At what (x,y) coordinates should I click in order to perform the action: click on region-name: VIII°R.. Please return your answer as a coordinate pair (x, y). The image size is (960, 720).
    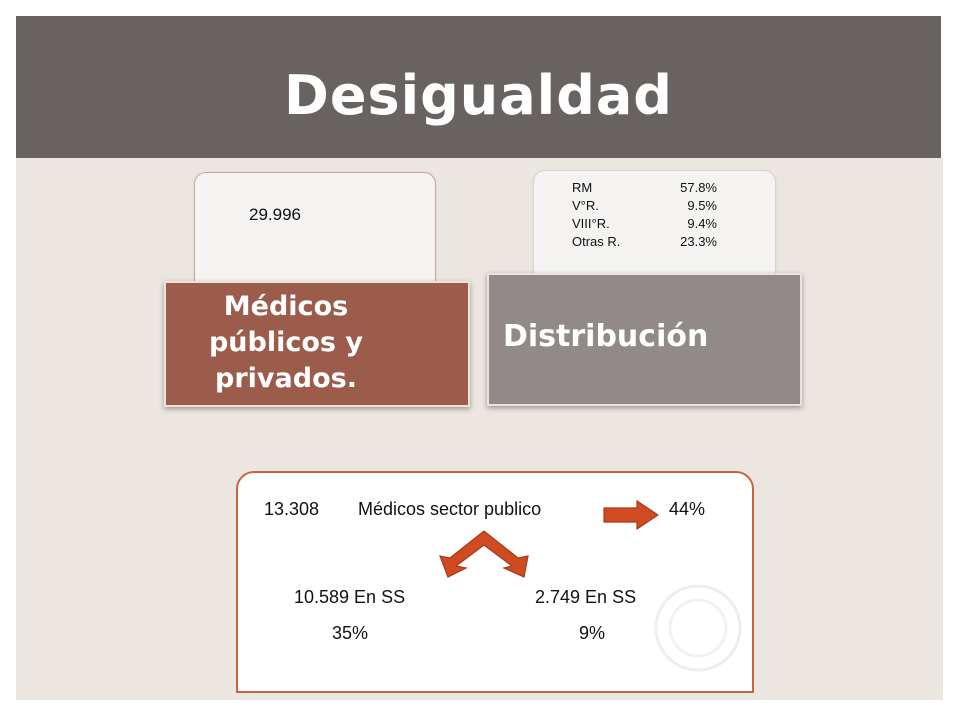
    Looking at the image, I should click on (591, 223).